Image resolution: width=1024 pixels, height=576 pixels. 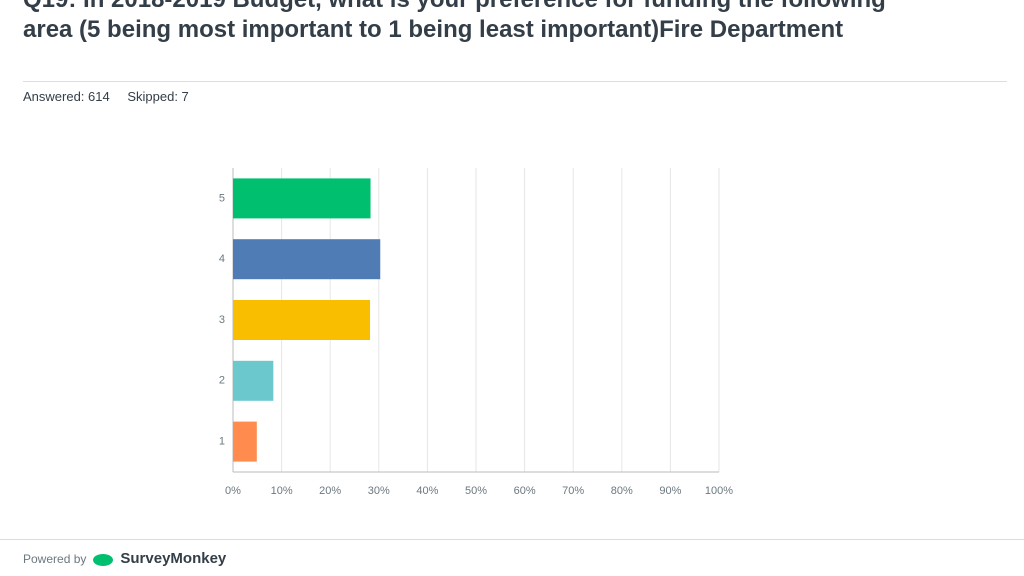 I want to click on y-tick-label: 3, so click(x=222, y=320).